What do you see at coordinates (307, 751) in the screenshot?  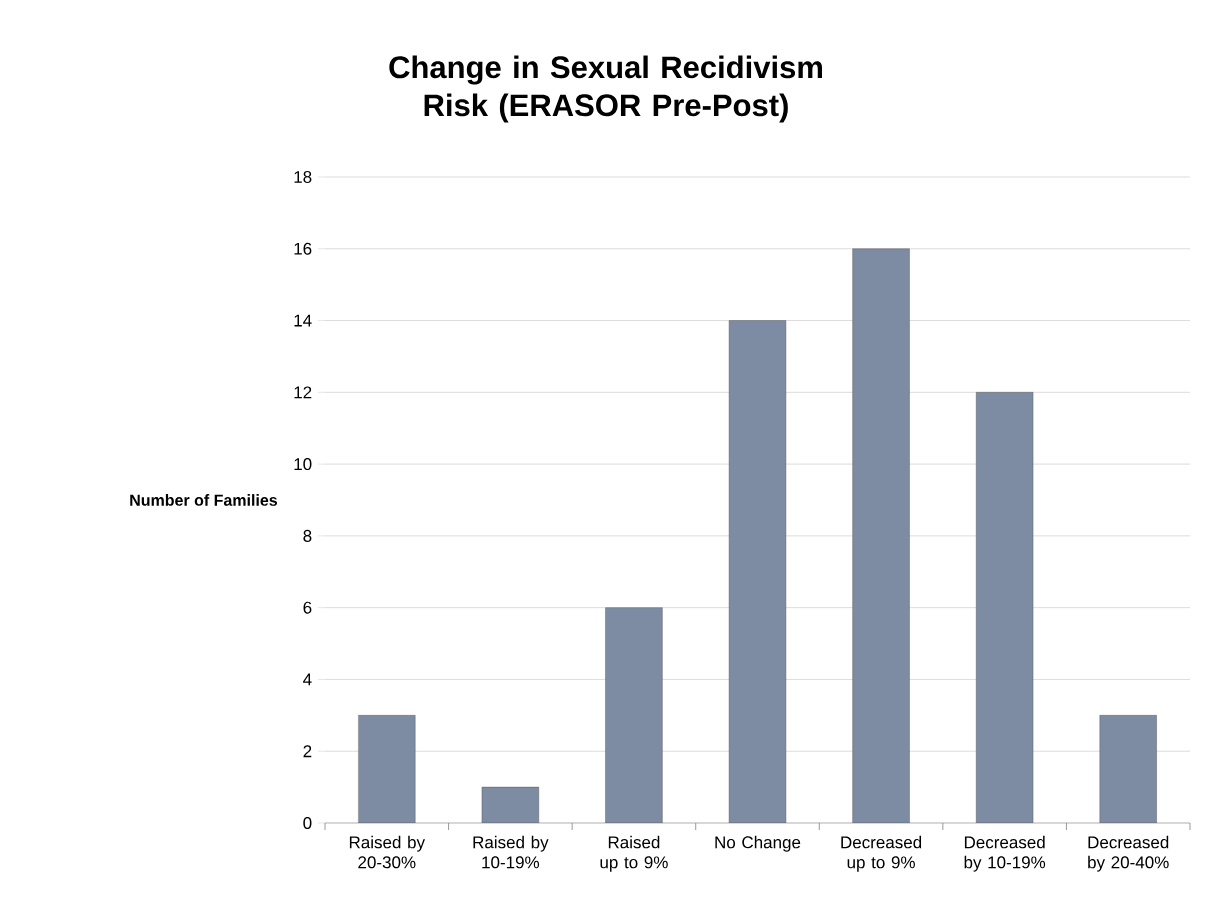 I see `y-tick-label: 2` at bounding box center [307, 751].